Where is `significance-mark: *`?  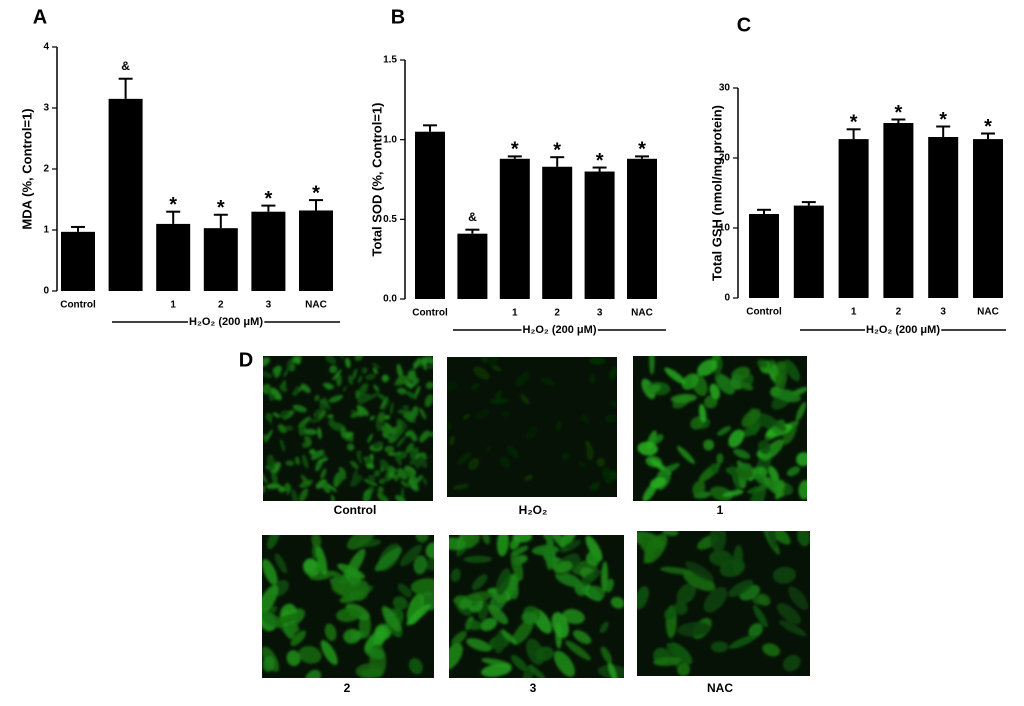 significance-mark: * is located at coordinates (642, 150).